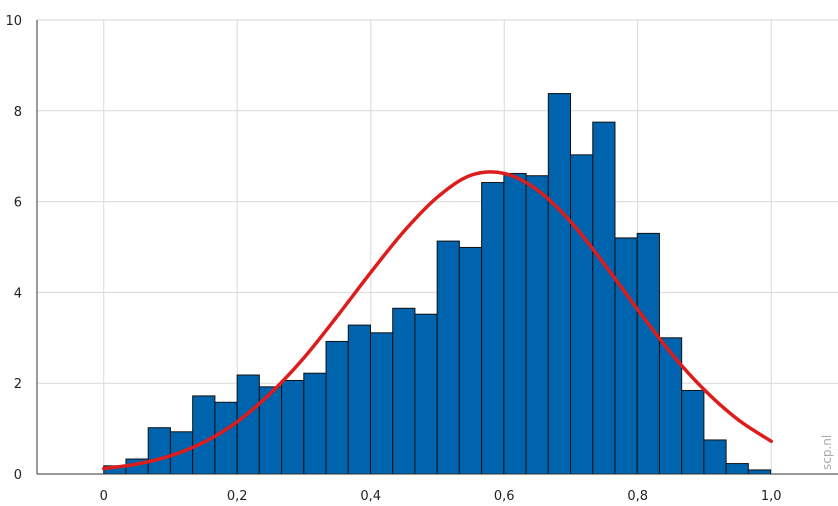 The width and height of the screenshot is (838, 506). What do you see at coordinates (104, 496) in the screenshot?
I see `x-tick-label: 0` at bounding box center [104, 496].